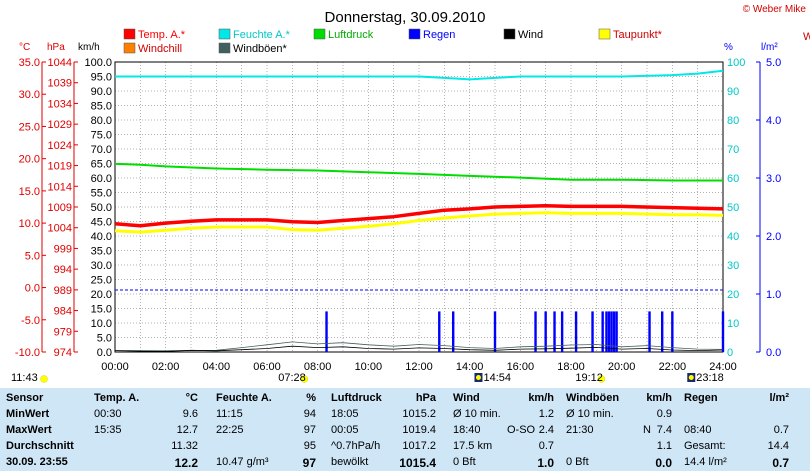  Describe the element at coordinates (778, 446) in the screenshot. I see `table-cell-rain-val: 14.4` at that location.